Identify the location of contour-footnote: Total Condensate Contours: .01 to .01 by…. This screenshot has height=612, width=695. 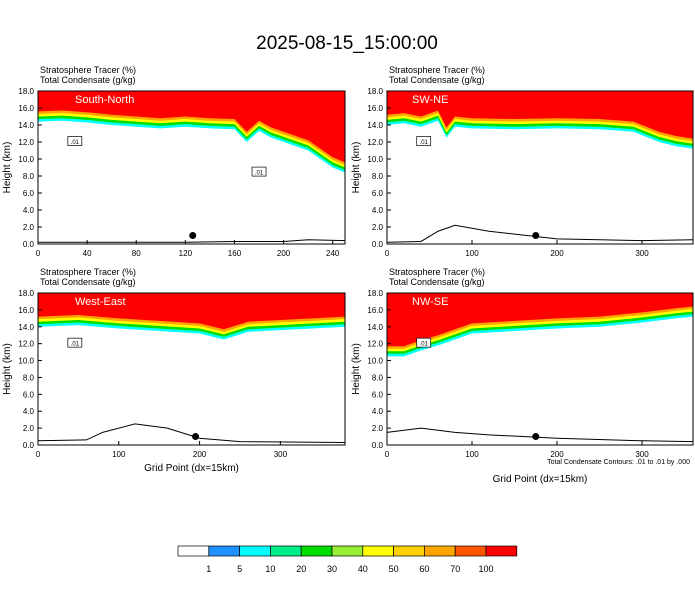
(618, 462).